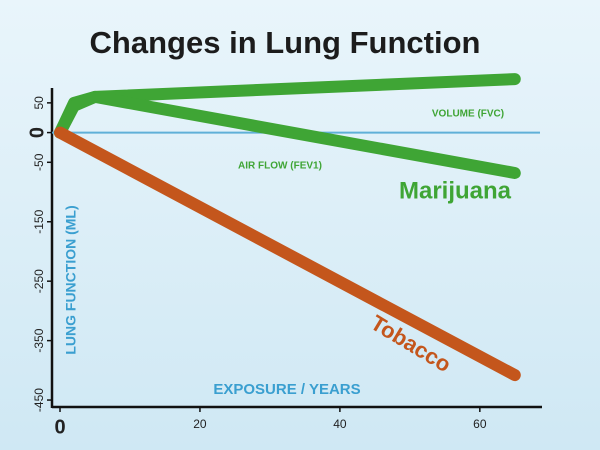 This screenshot has height=450, width=600. I want to click on annotation: Marijuana, so click(455, 190).